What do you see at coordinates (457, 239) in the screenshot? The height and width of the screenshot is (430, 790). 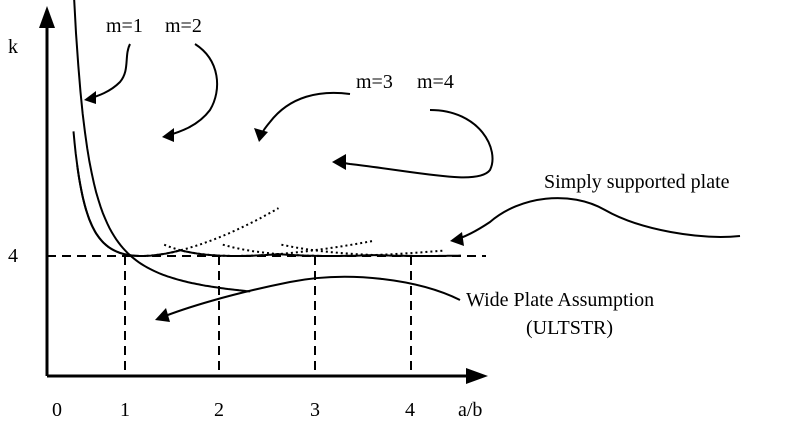 I see `simply-supported-pointer-head` at bounding box center [457, 239].